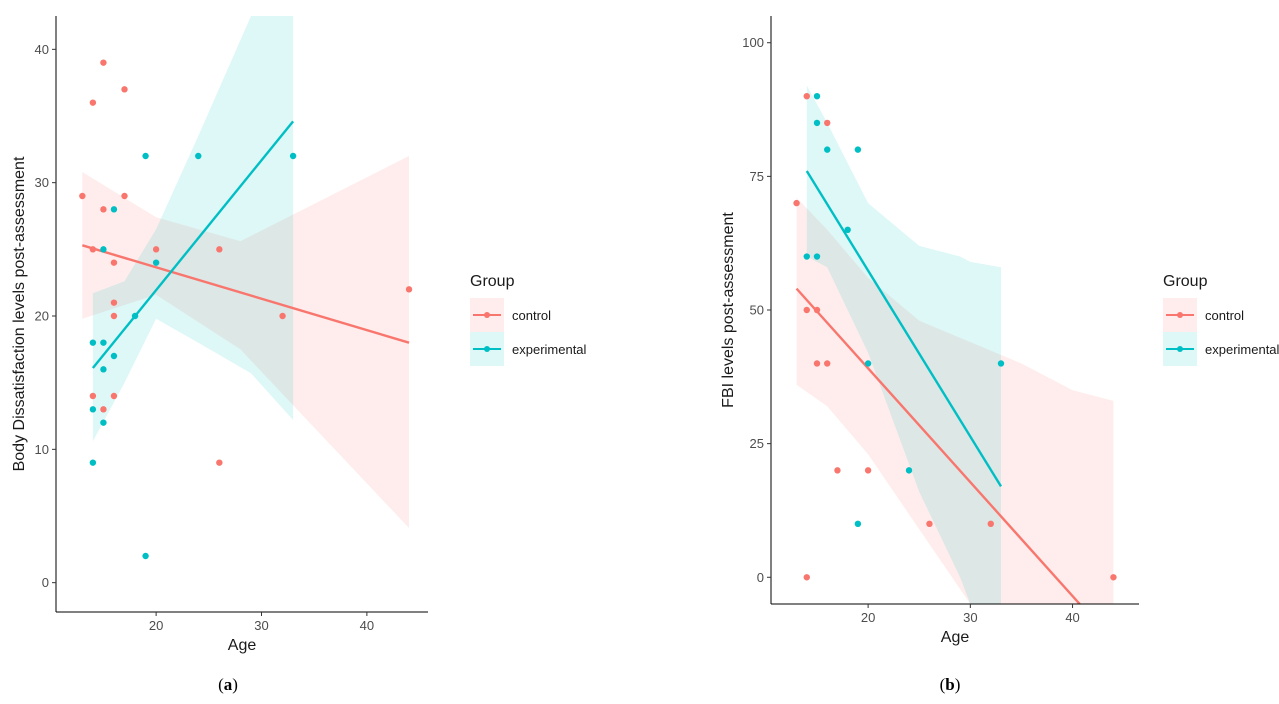  Describe the element at coordinates (757, 176) in the screenshot. I see `y-tick-label: 75` at that location.